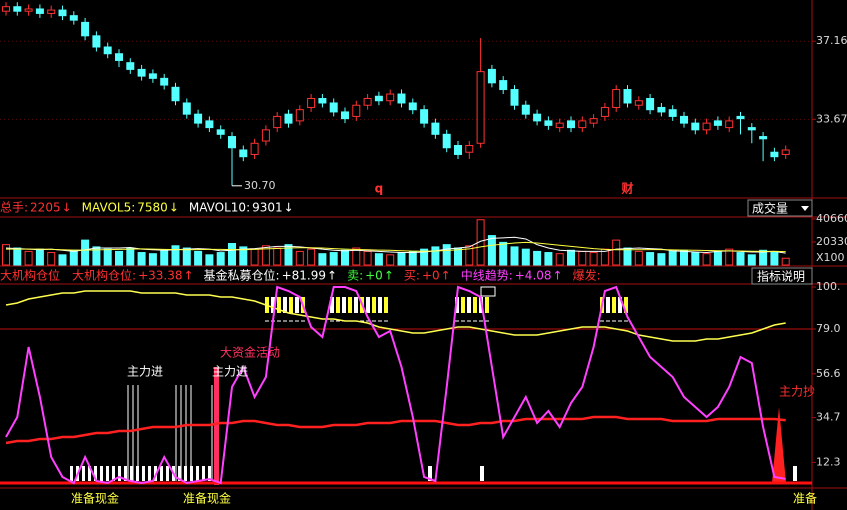 This screenshot has height=510, width=847. Describe the element at coordinates (374, 276) in the screenshot. I see `header-value: +0` at that location.